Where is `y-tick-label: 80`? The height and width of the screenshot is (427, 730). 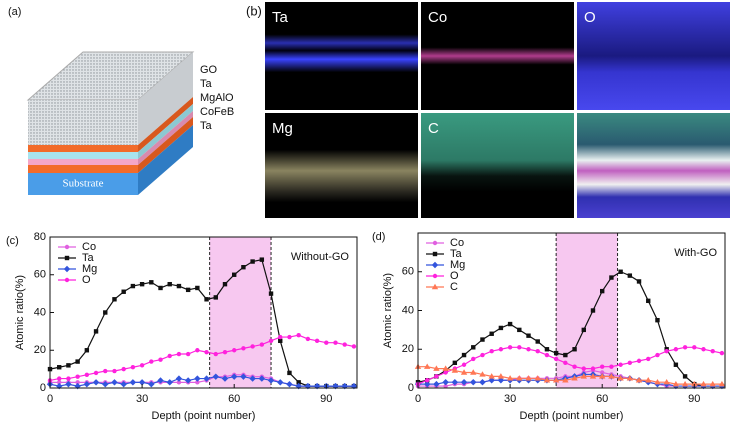 y-tick-label: 80 is located at coordinates (40, 237).